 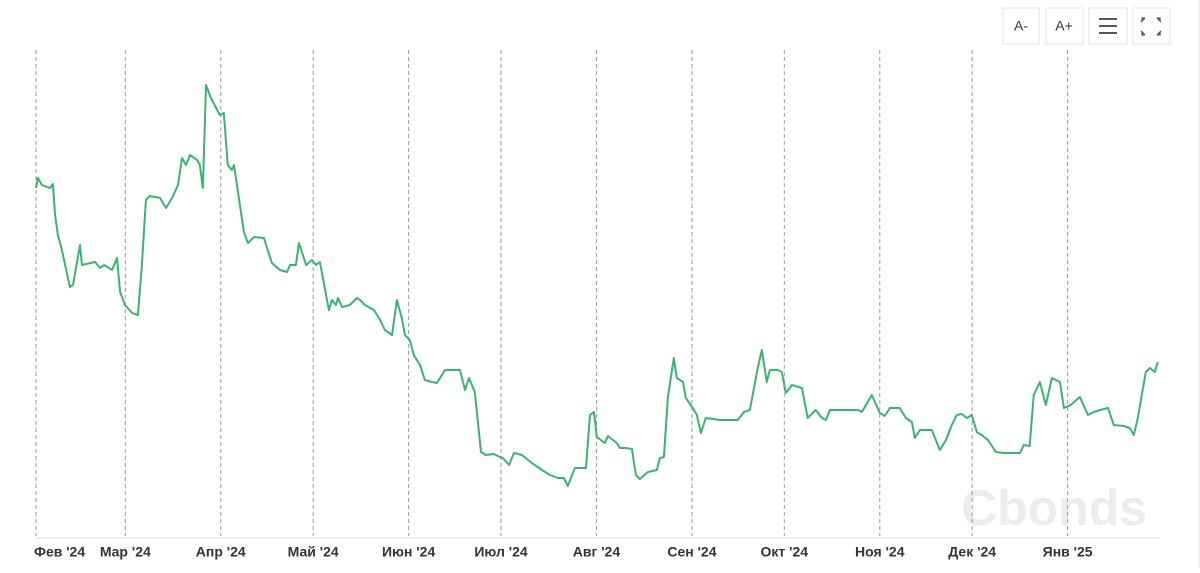 I want to click on x-tick-label: Окт '24, so click(x=785, y=552).